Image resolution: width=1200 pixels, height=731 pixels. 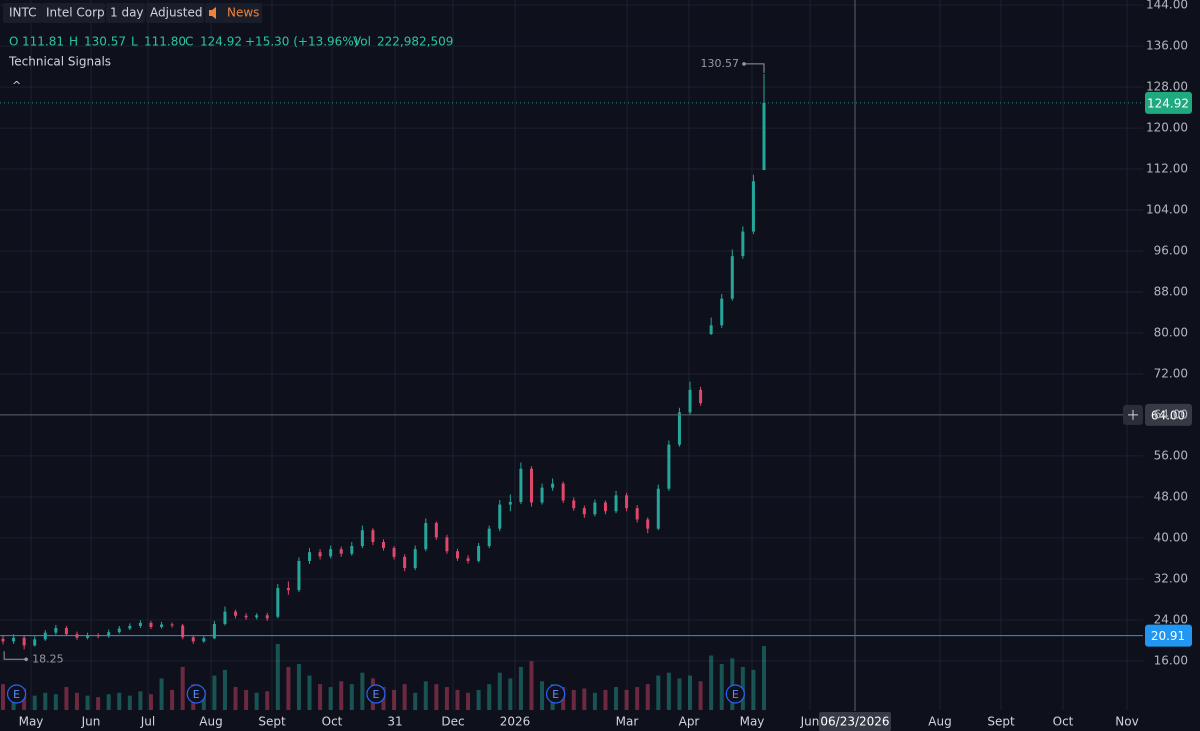 I want to click on adjustment: Adjusted, so click(x=176, y=13).